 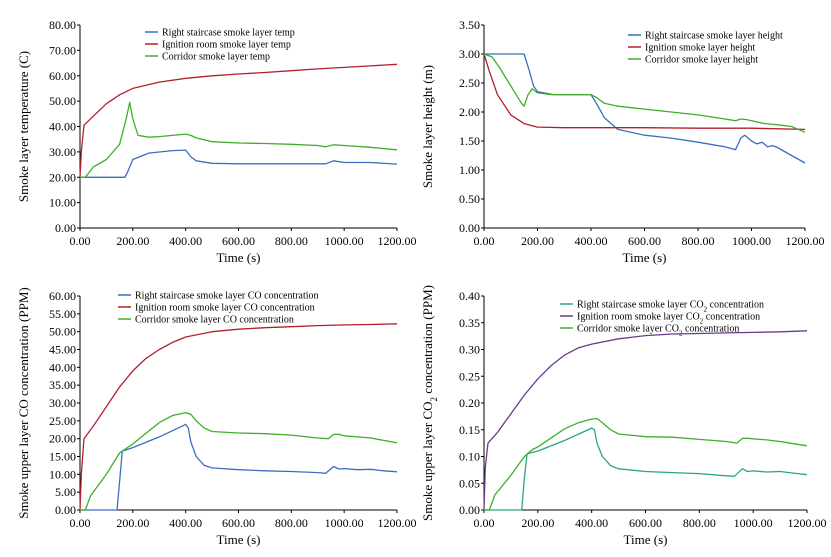 What do you see at coordinates (469, 403) in the screenshot?
I see `y-tick-label: 0.20` at bounding box center [469, 403].